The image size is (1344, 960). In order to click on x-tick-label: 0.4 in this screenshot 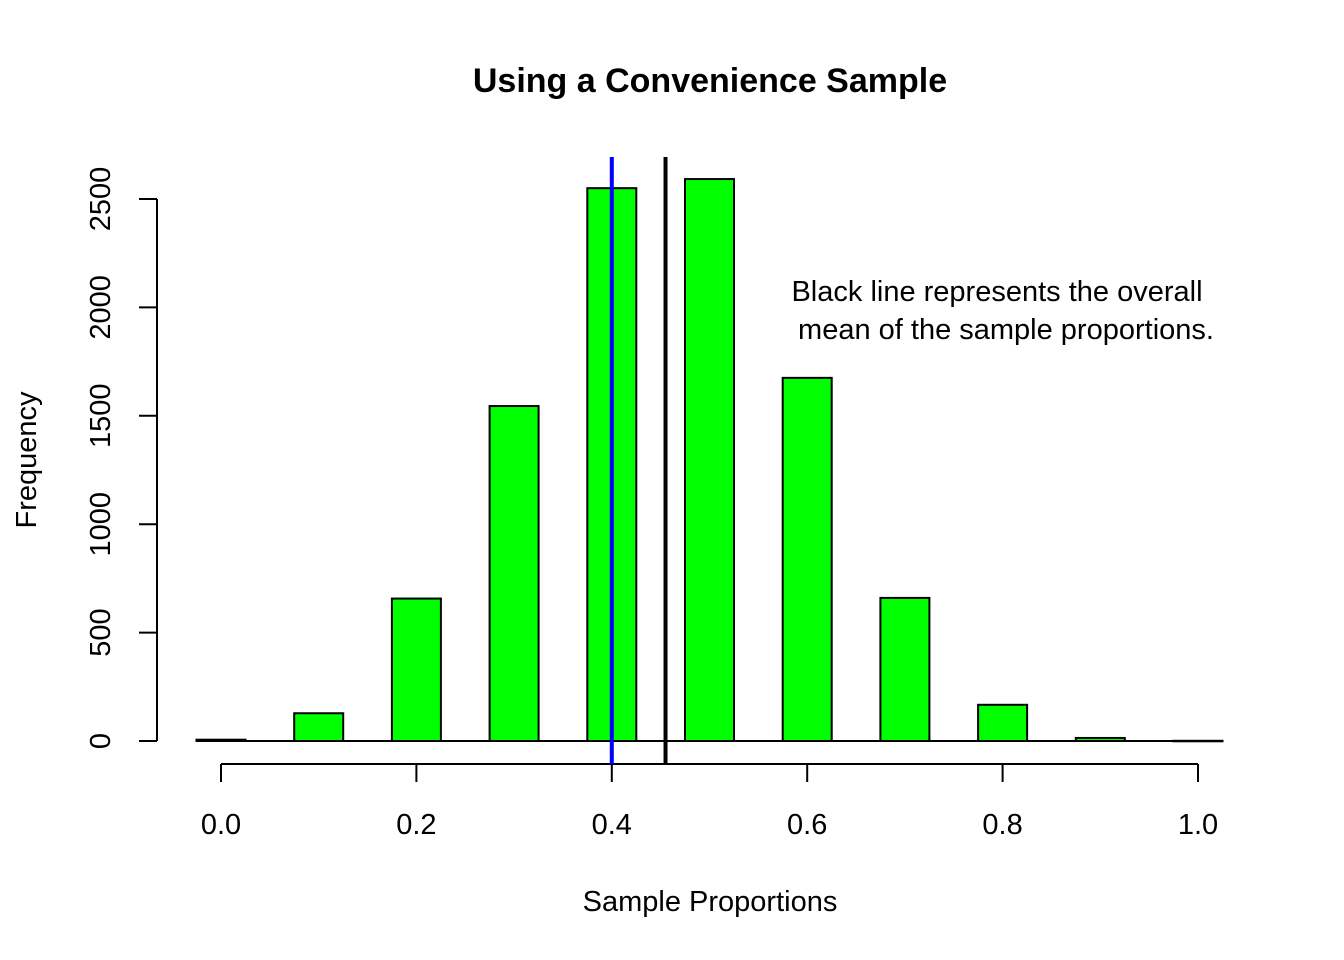, I will do `click(612, 825)`.